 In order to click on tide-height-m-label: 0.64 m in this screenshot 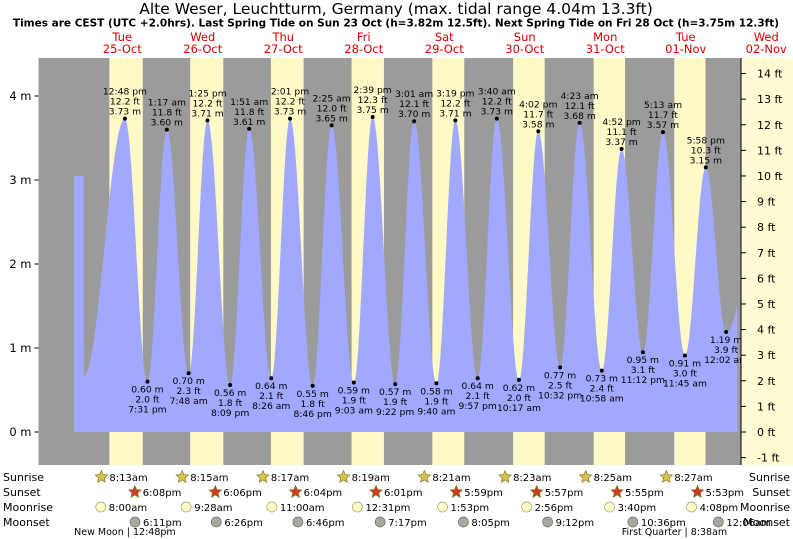, I will do `click(477, 386)`.